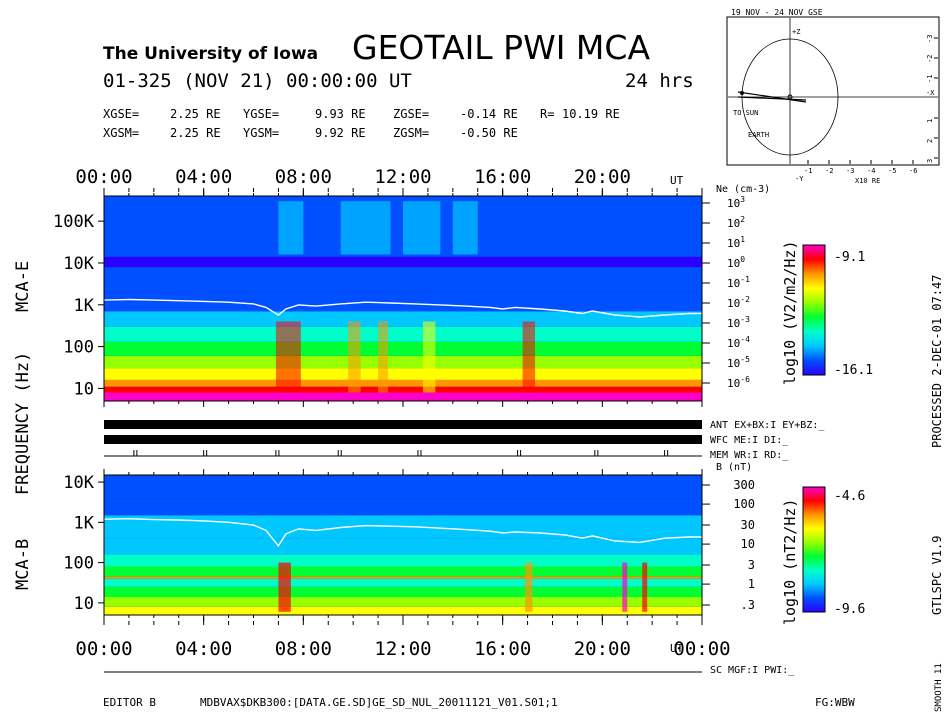 This screenshot has width=945, height=720. I want to click on b-tick-label: 100, so click(744, 504).